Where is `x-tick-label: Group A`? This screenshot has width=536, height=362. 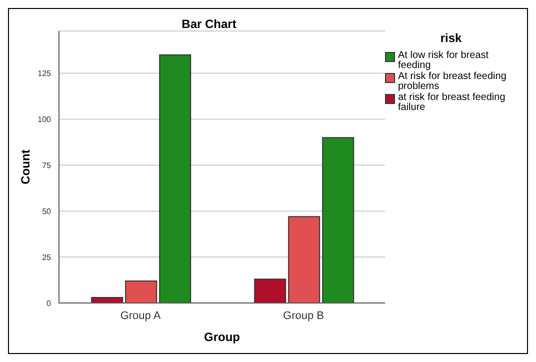 x-tick-label: Group A is located at coordinates (141, 316).